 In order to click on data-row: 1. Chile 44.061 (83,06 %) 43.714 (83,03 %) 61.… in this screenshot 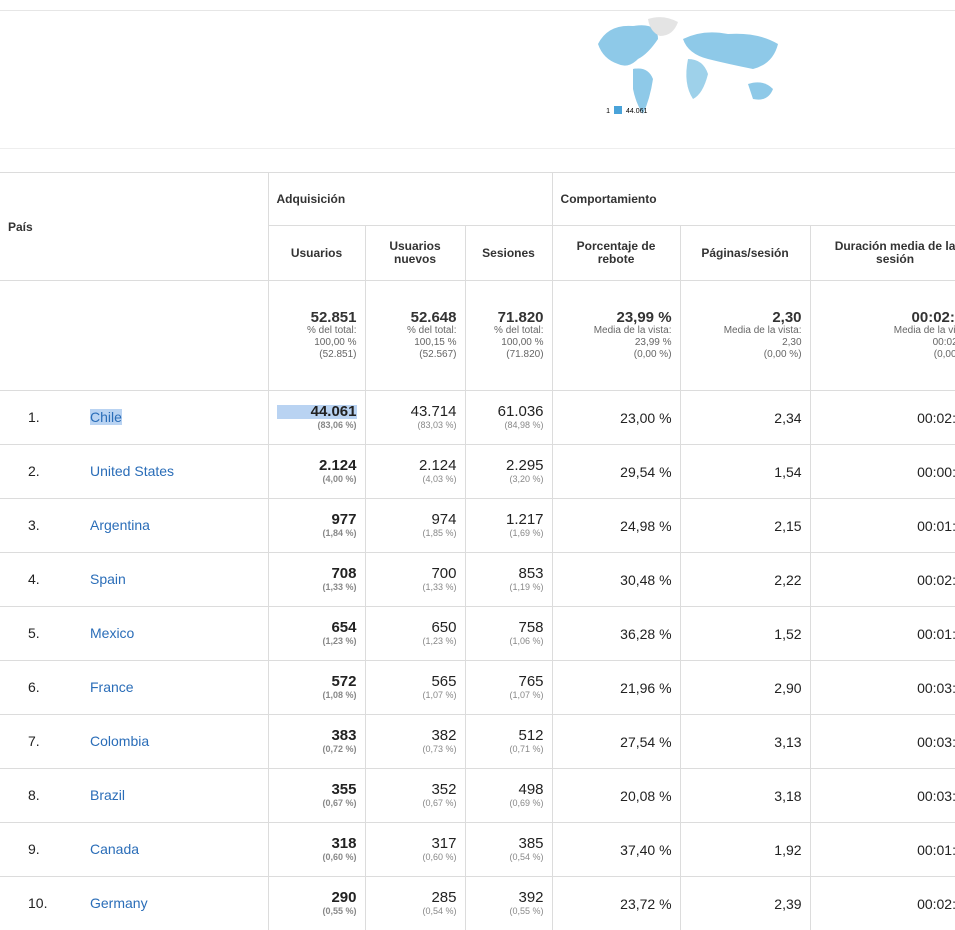, I will do `click(477, 417)`.